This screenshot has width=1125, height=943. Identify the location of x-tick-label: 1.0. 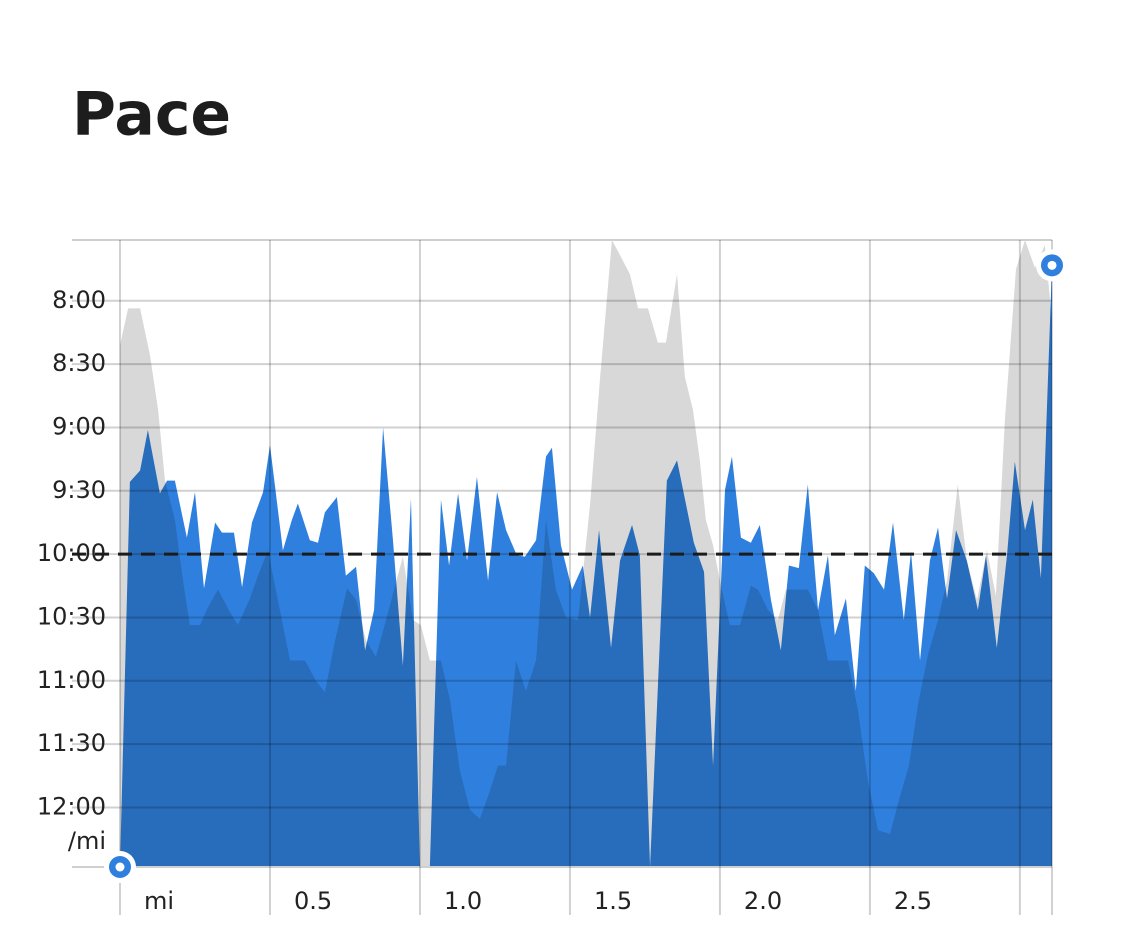
(463, 901).